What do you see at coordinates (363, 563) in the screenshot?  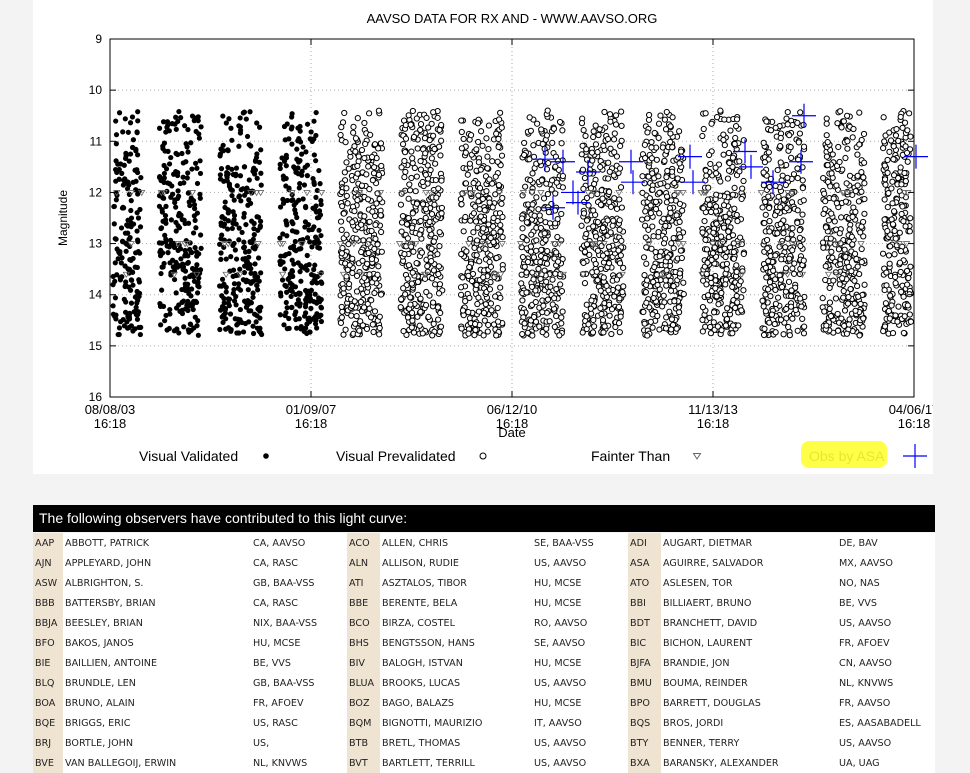 I see `observer-code: ALN` at bounding box center [363, 563].